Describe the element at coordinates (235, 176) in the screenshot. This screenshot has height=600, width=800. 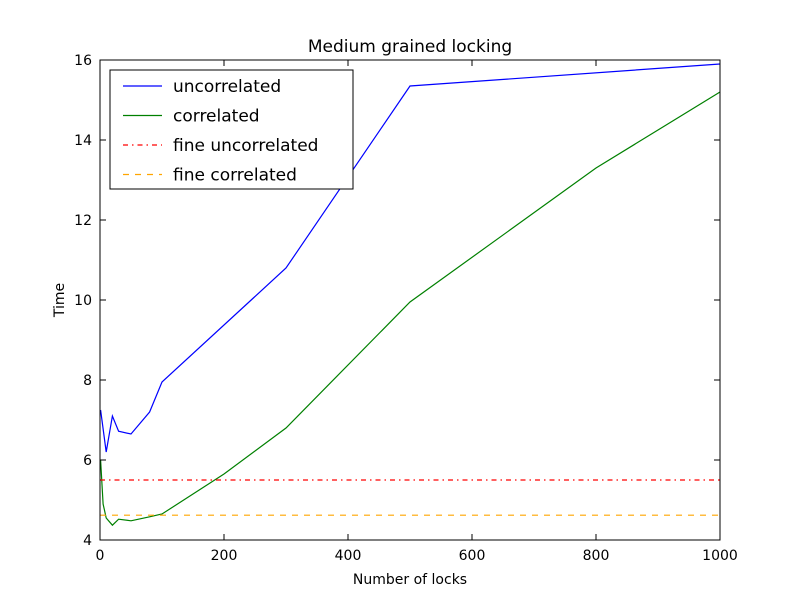
I see `legend-label-3: fine correlated` at that location.